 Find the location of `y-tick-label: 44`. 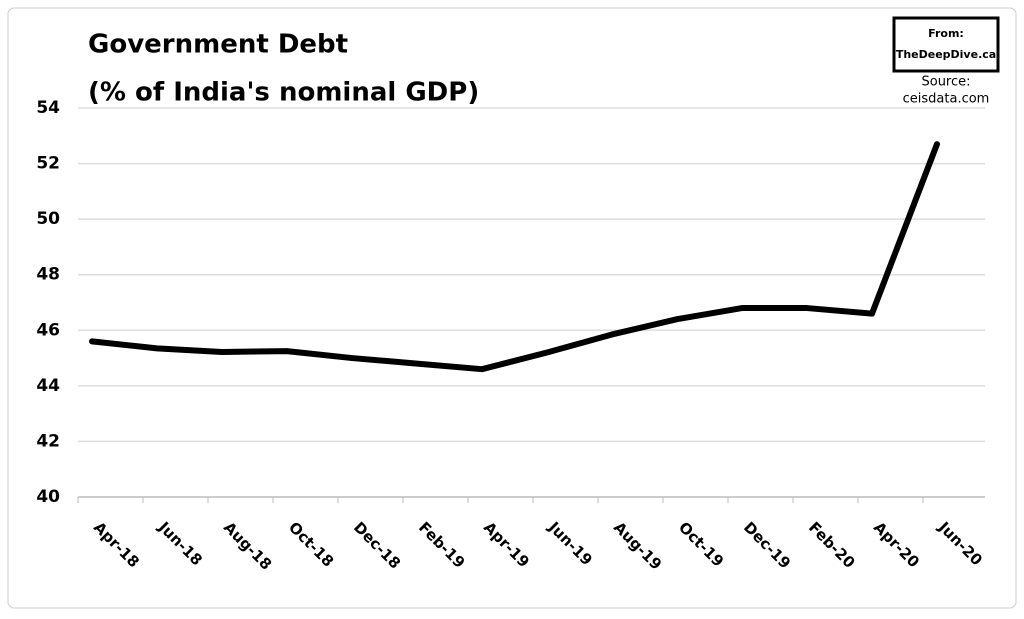

y-tick-label: 44 is located at coordinates (48, 386).